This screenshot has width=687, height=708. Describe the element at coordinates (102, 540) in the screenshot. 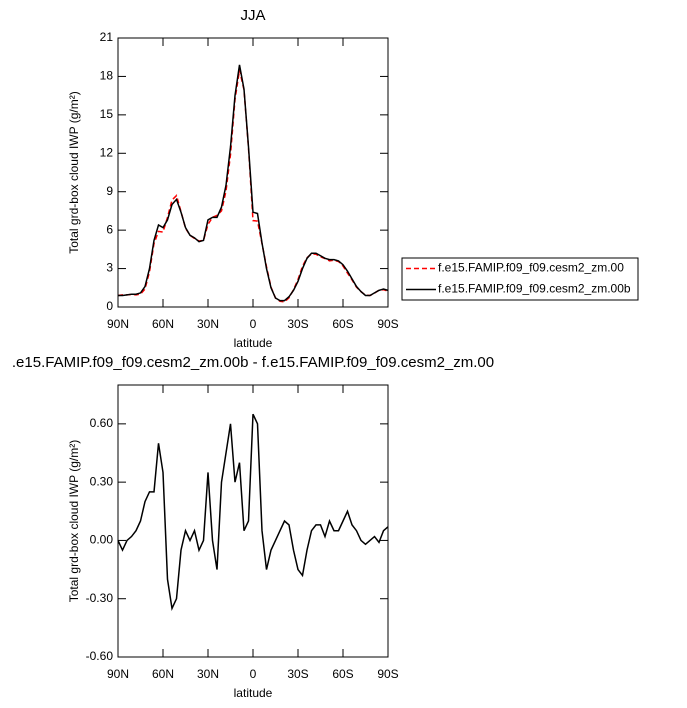

I see `y-tick-label: 0.00` at that location.